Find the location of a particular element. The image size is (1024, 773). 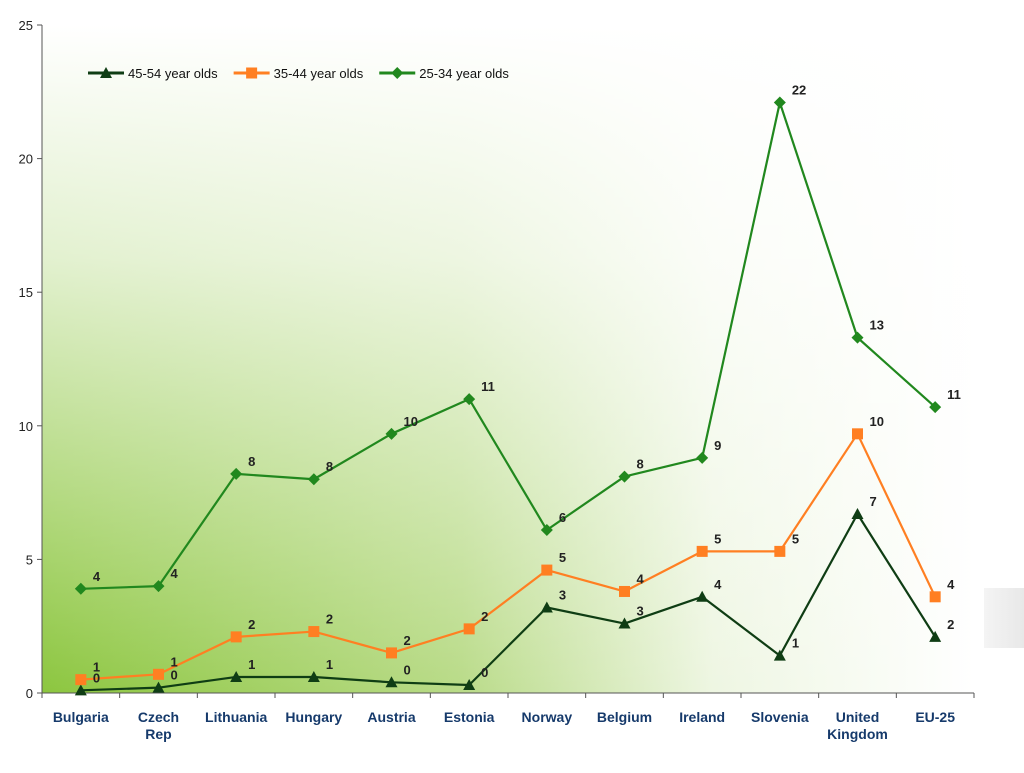

x-tick-label-line: EU-25 is located at coordinates (935, 717).